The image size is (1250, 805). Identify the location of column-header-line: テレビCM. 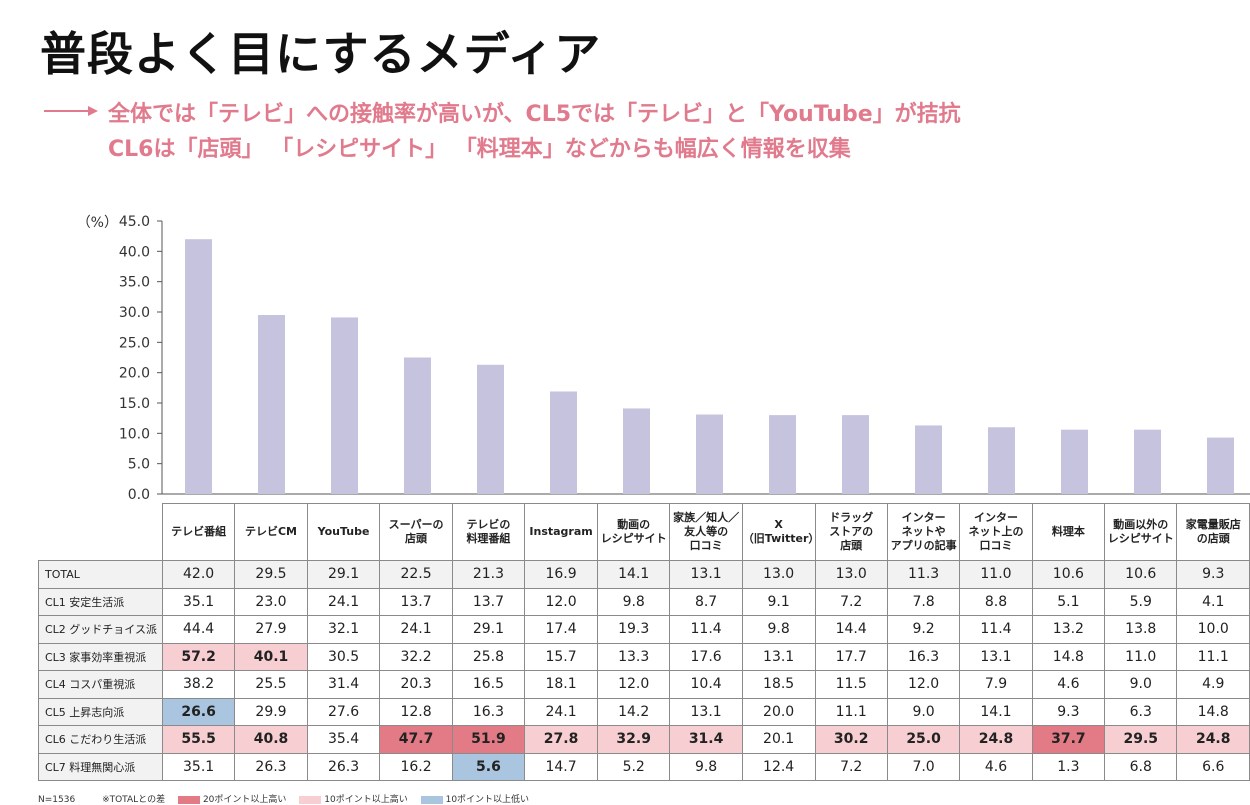
(270, 531).